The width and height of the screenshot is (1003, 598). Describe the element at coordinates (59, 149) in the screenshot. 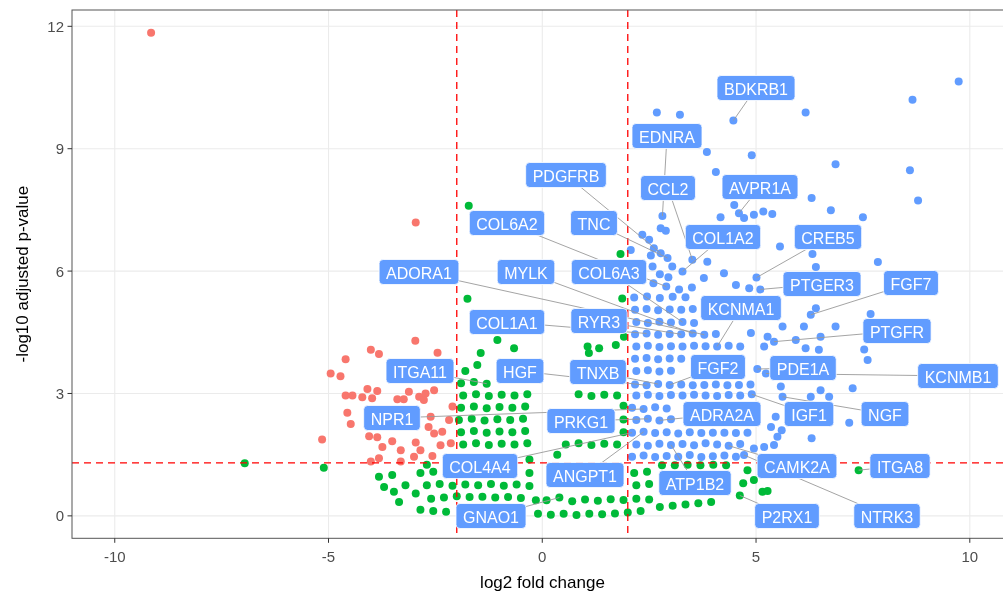

I see `y-tick-label: 9` at that location.